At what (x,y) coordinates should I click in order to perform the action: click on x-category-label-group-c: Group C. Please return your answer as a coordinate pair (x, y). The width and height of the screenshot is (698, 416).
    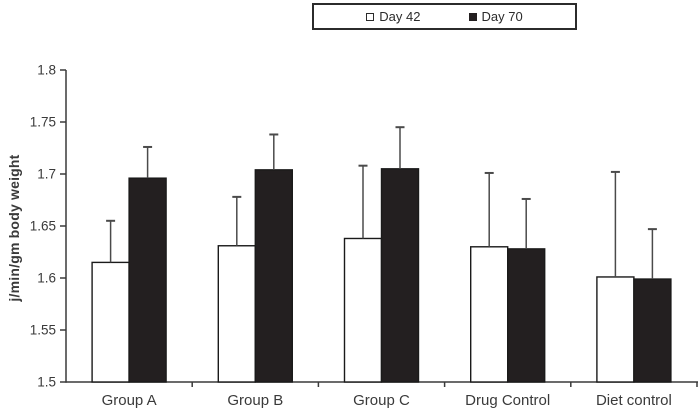
    Looking at the image, I should click on (381, 400).